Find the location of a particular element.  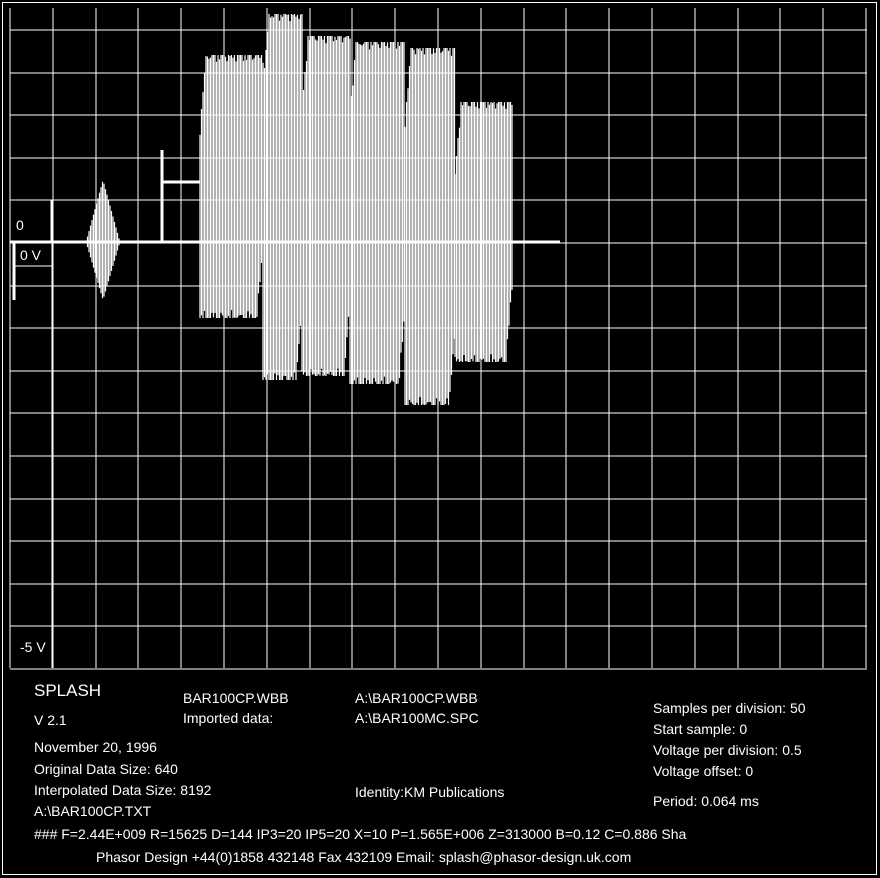

interpolated-data-size: Interpolated Data Size: 8192 is located at coordinates (123, 790).